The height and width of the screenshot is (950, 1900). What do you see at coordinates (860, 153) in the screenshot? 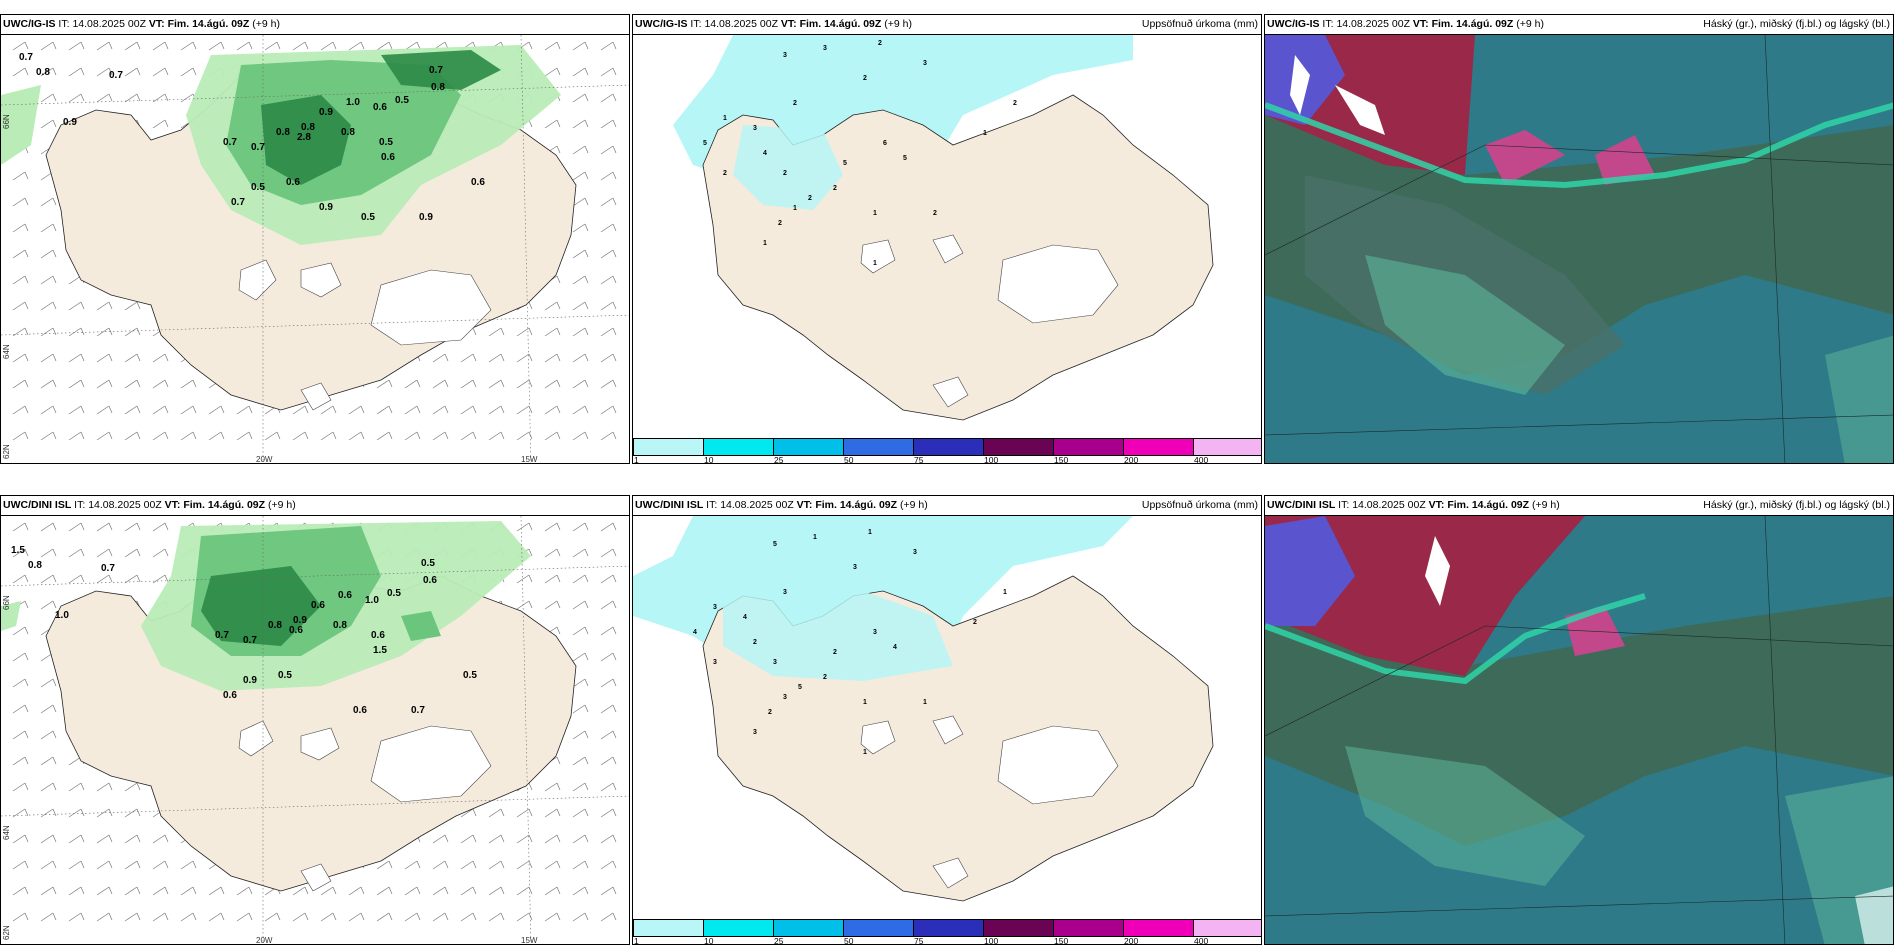
I see `precip-values: 3 3 2 3 2 2 1 3 5 4 2 2 5 6 5 2 1 2 1 2 1 2 1 2 1` at bounding box center [860, 153].